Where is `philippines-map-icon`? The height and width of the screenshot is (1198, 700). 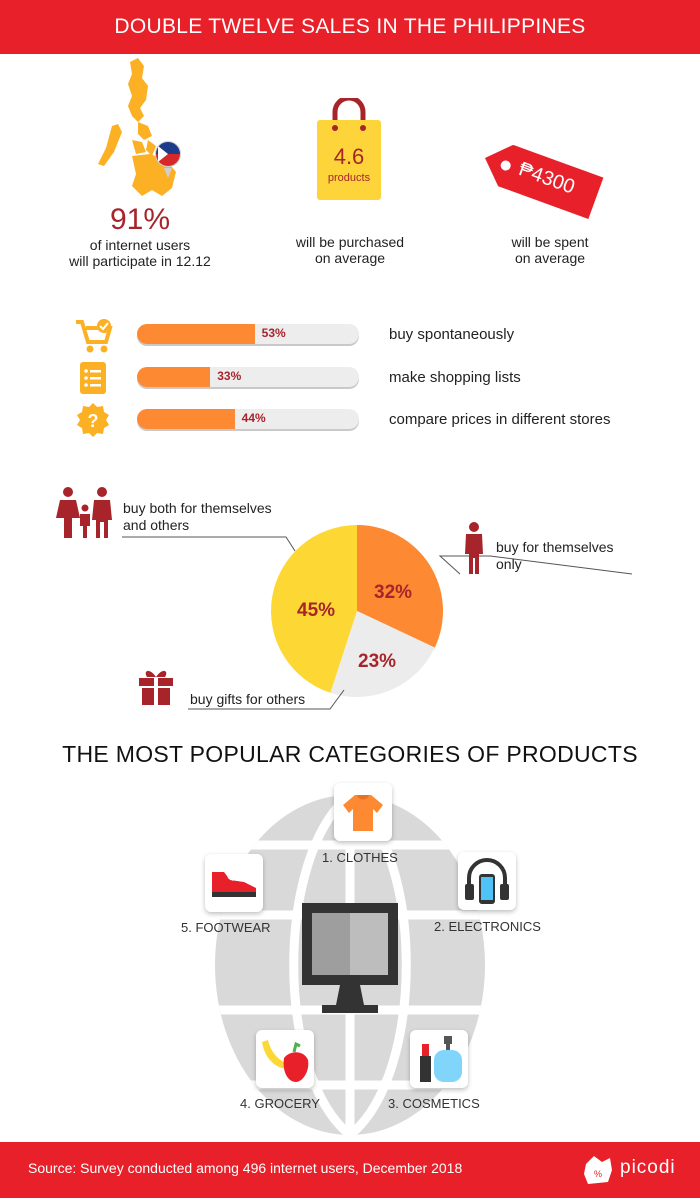
philippines-map-icon is located at coordinates (139, 127).